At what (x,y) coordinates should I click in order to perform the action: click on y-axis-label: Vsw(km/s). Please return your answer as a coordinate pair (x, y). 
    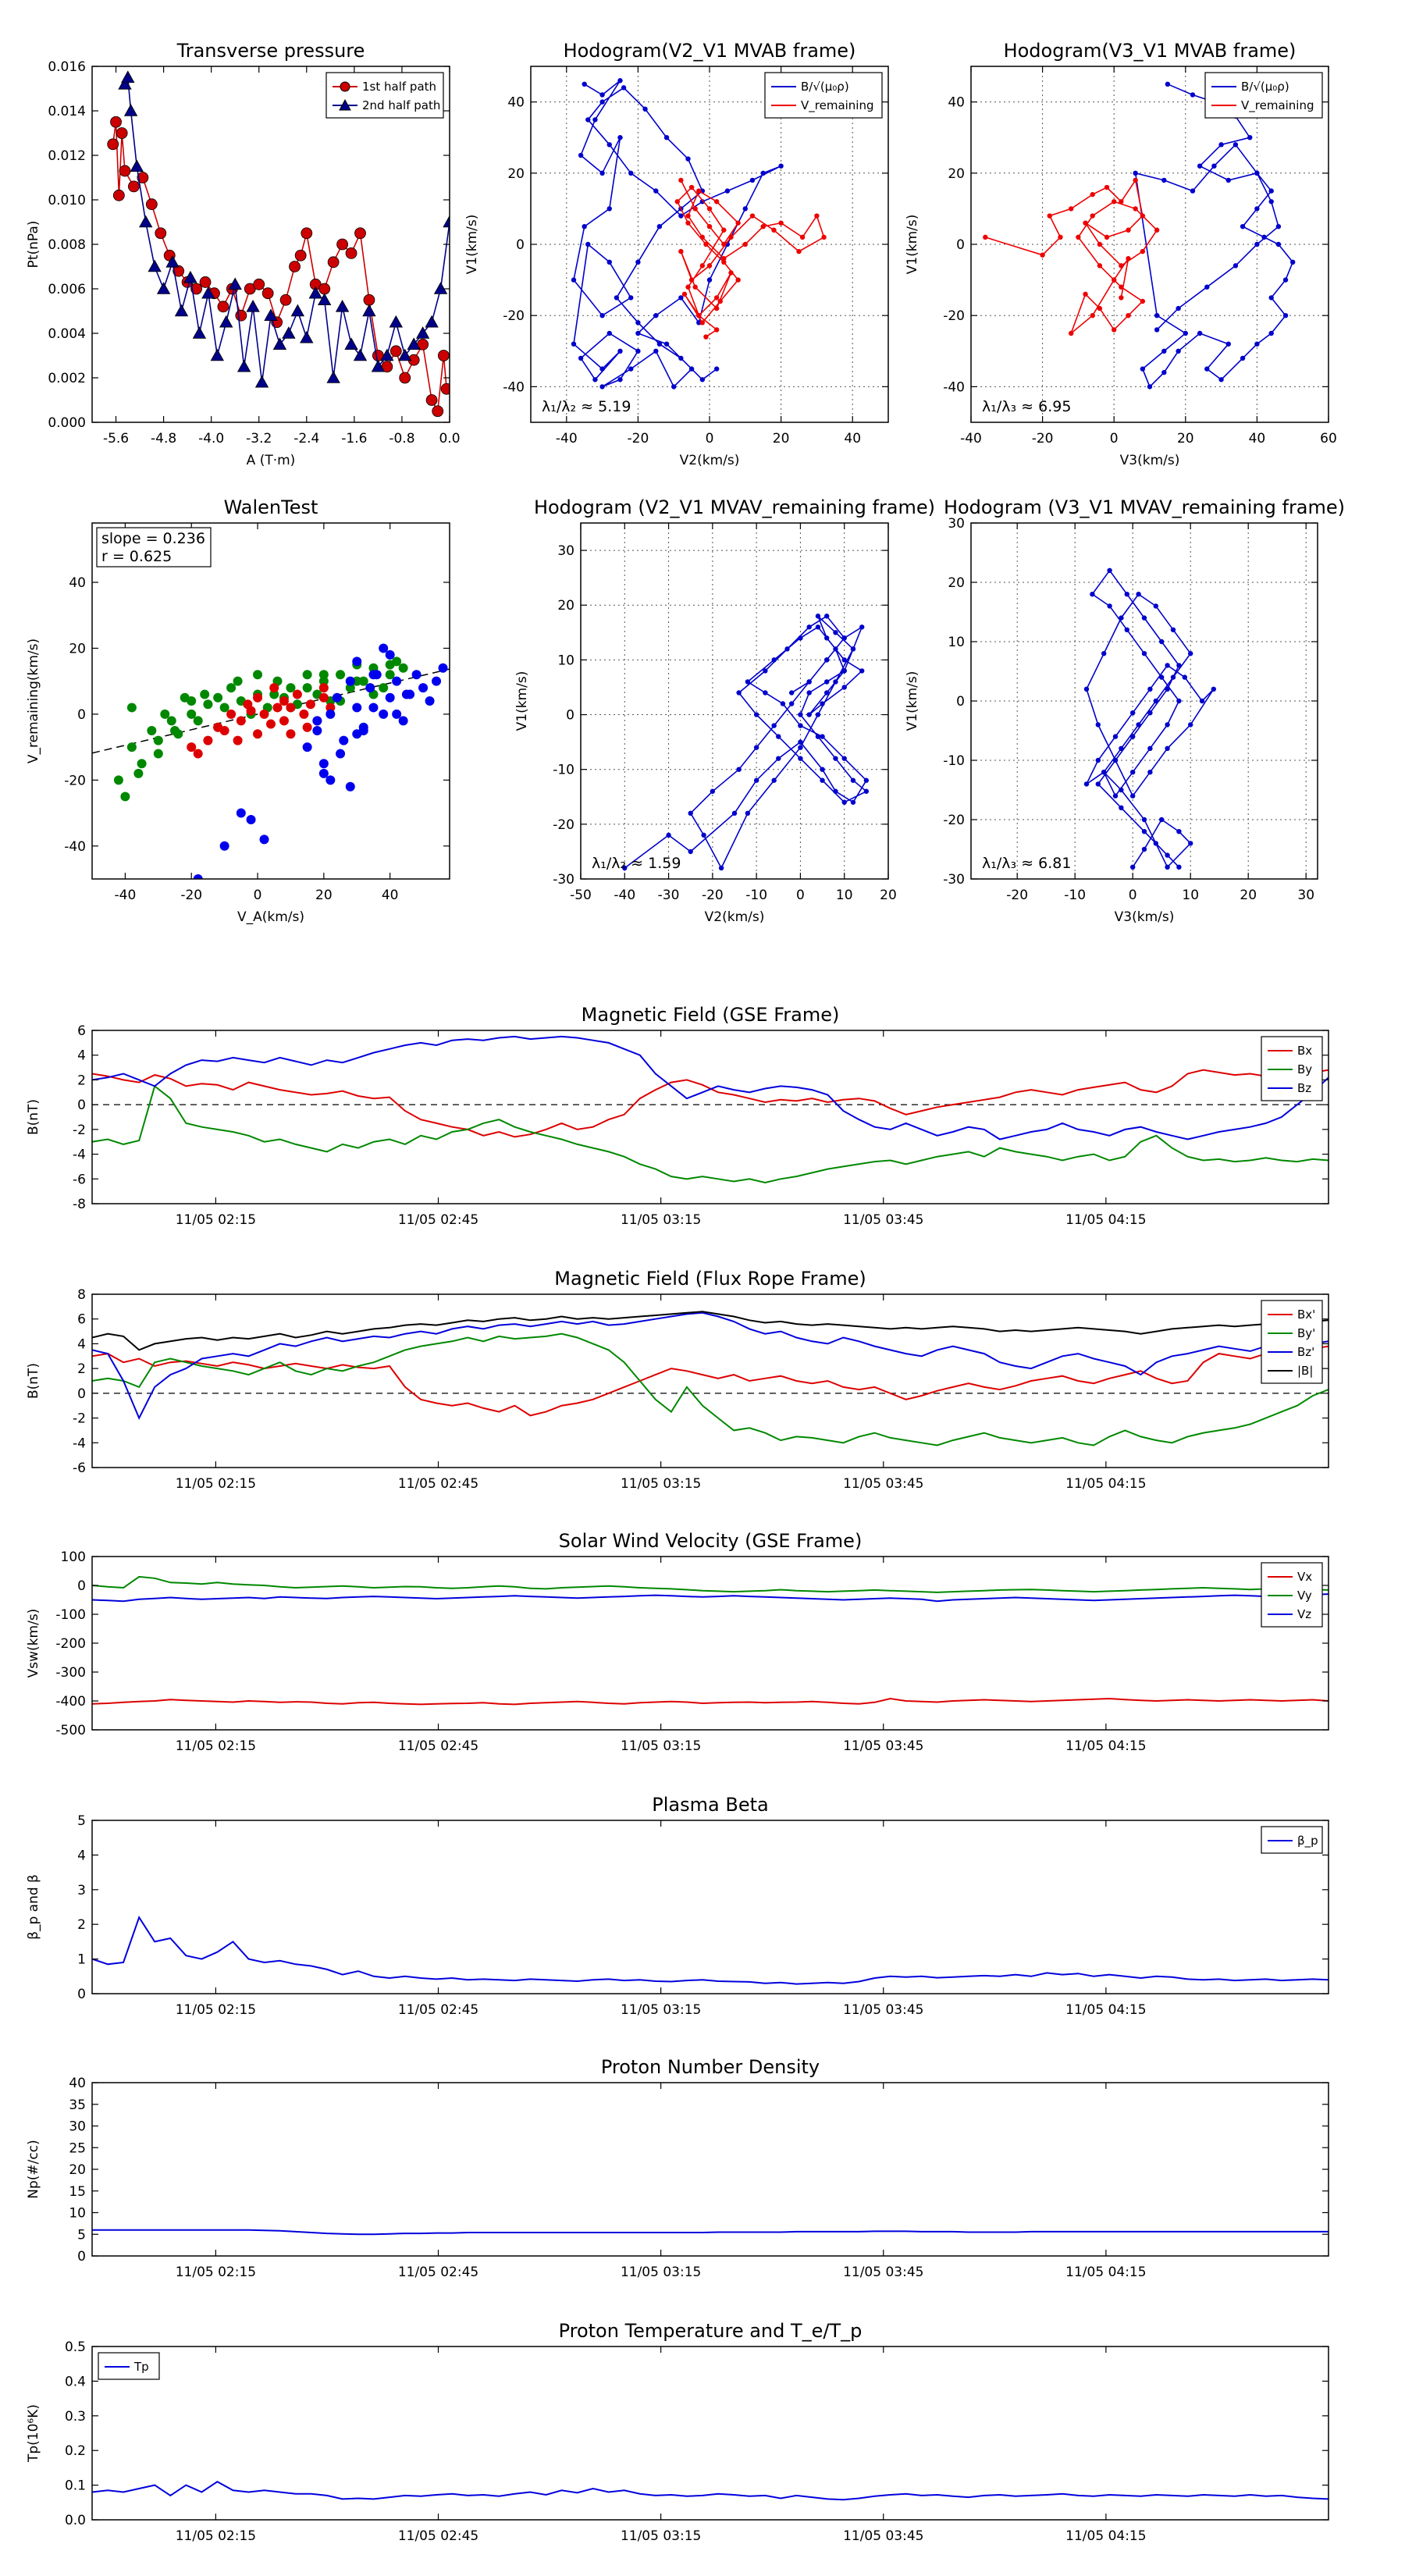
    Looking at the image, I should click on (34, 1643).